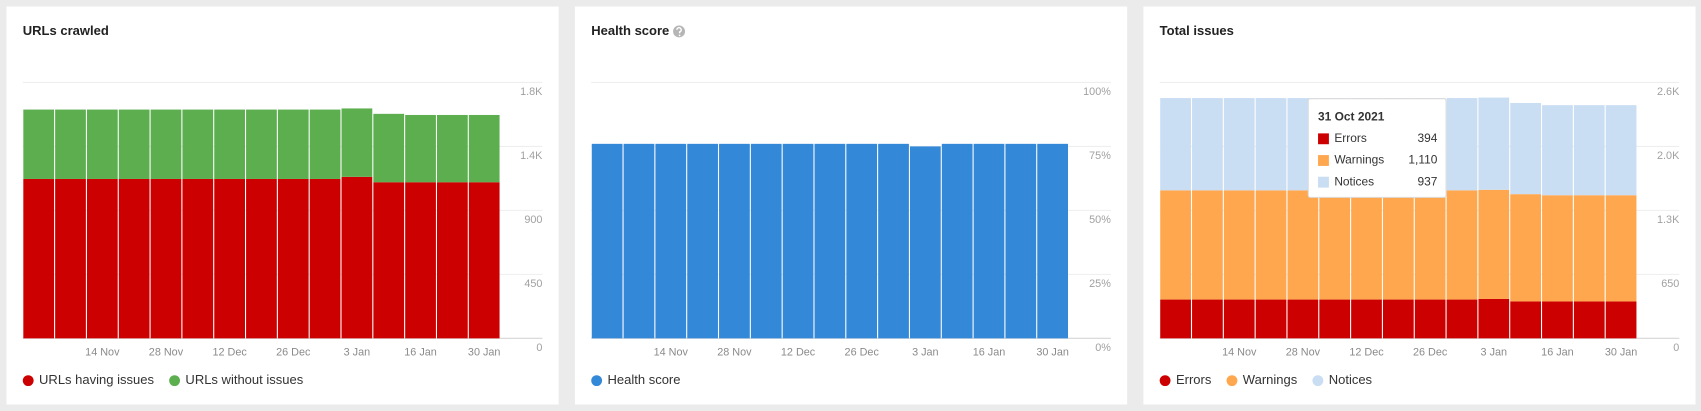 This screenshot has height=411, width=1701. I want to click on legend-label: URLs having issues, so click(96, 379).